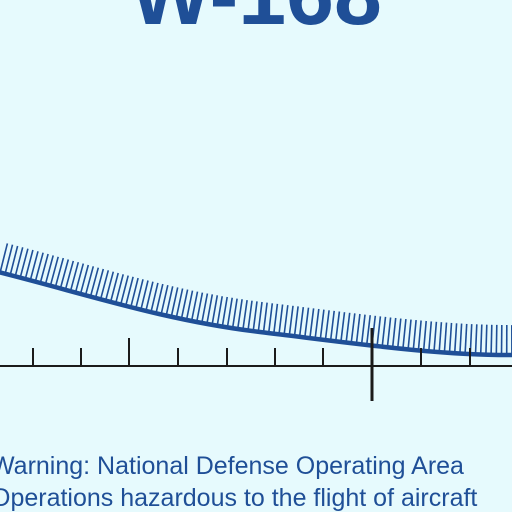 The width and height of the screenshot is (512, 512). I want to click on scale-bar, so click(256, 364).